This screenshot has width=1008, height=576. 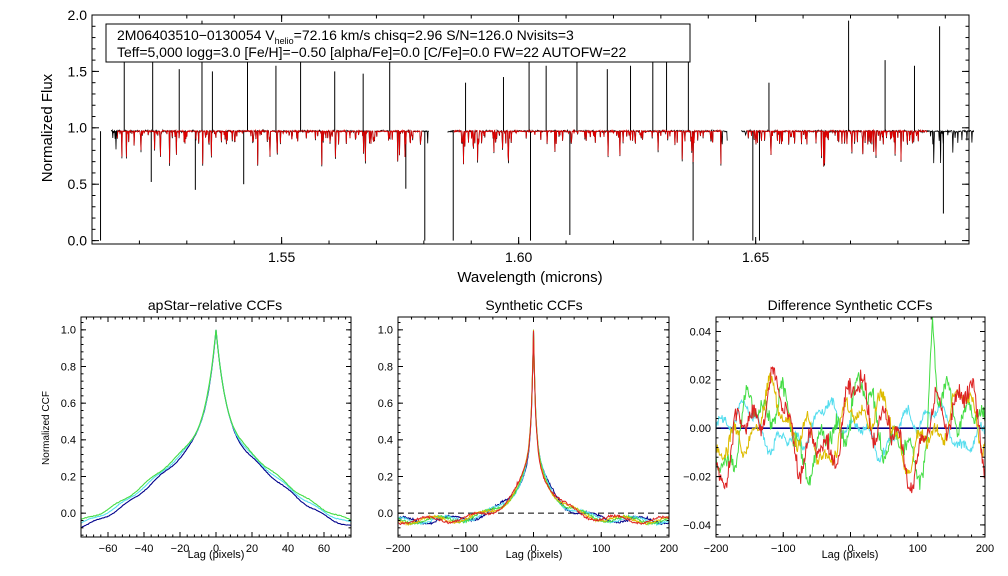 What do you see at coordinates (196, 35) in the screenshot?
I see `annotation-star: 2M06403510−0130054 V` at bounding box center [196, 35].